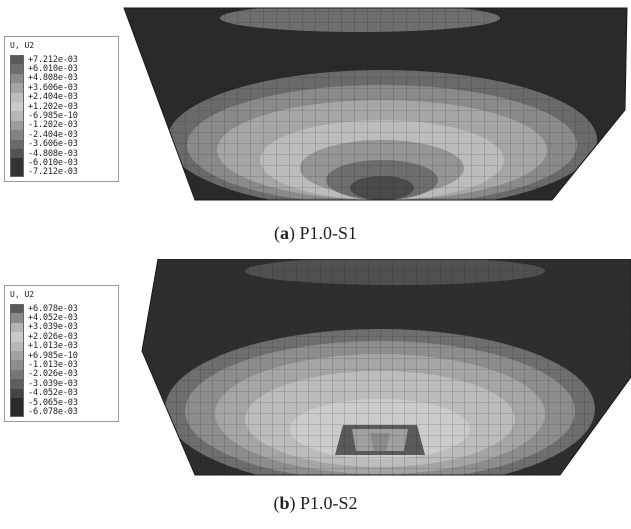 The width and height of the screenshot is (631, 529). What do you see at coordinates (53, 355) in the screenshot?
I see `legend-value: +6.985e-10` at bounding box center [53, 355].